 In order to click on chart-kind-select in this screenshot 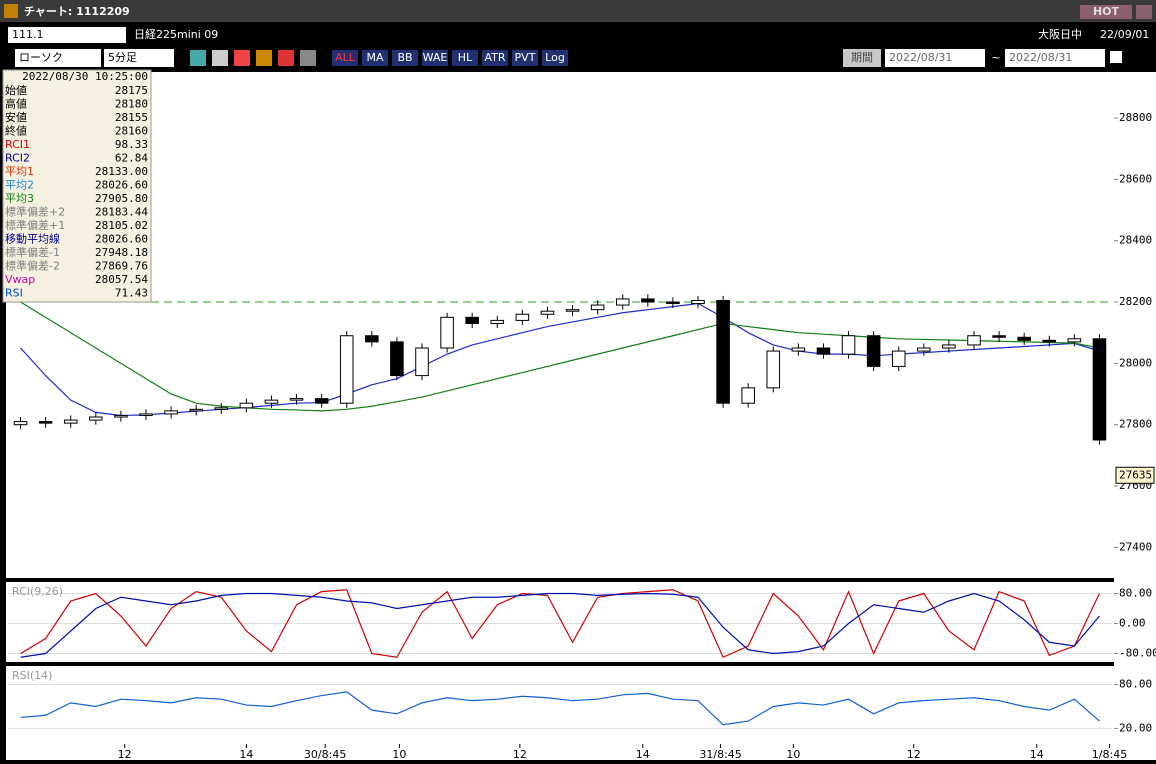, I will do `click(58, 58)`.